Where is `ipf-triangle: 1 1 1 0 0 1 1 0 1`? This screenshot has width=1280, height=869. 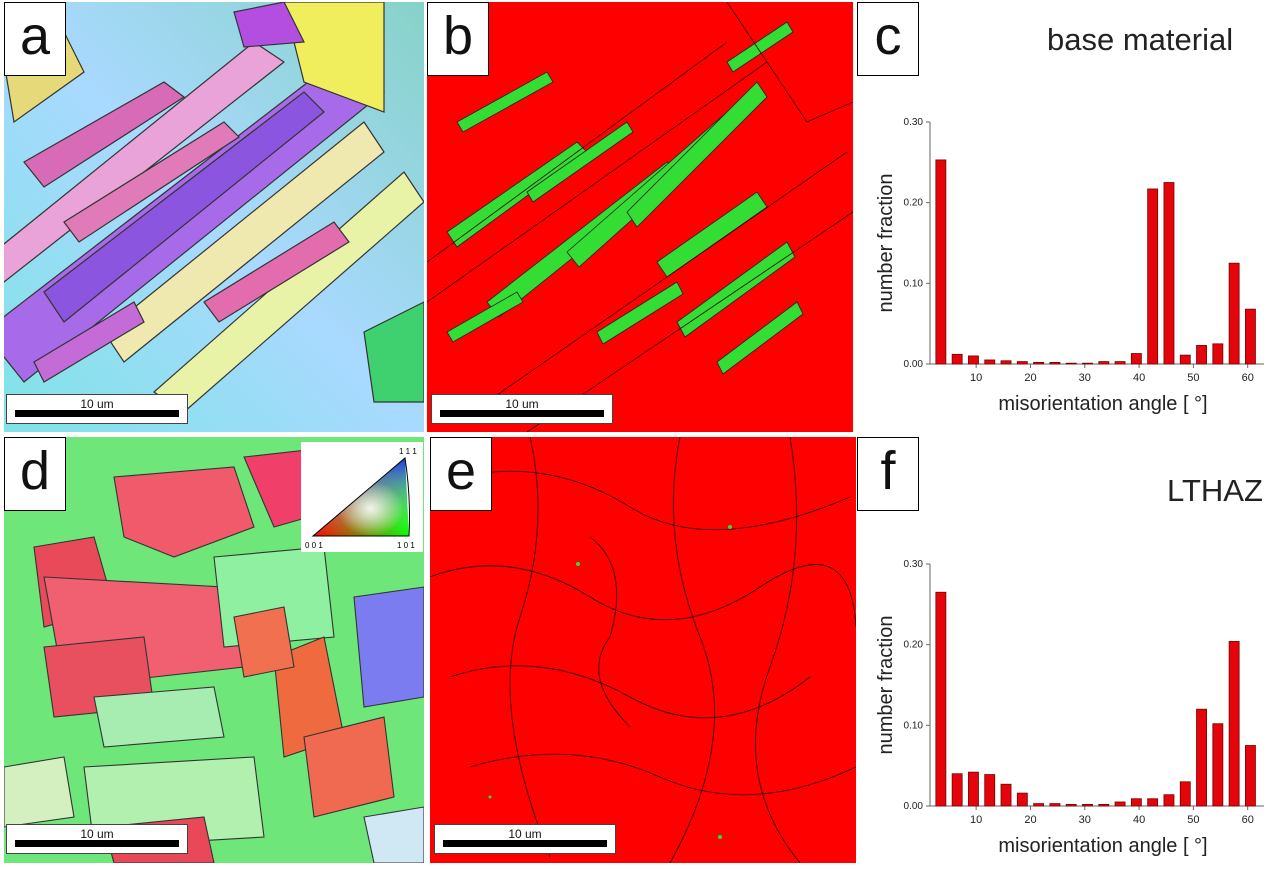 ipf-triangle: 1 1 1 0 0 1 1 0 1 is located at coordinates (361, 498).